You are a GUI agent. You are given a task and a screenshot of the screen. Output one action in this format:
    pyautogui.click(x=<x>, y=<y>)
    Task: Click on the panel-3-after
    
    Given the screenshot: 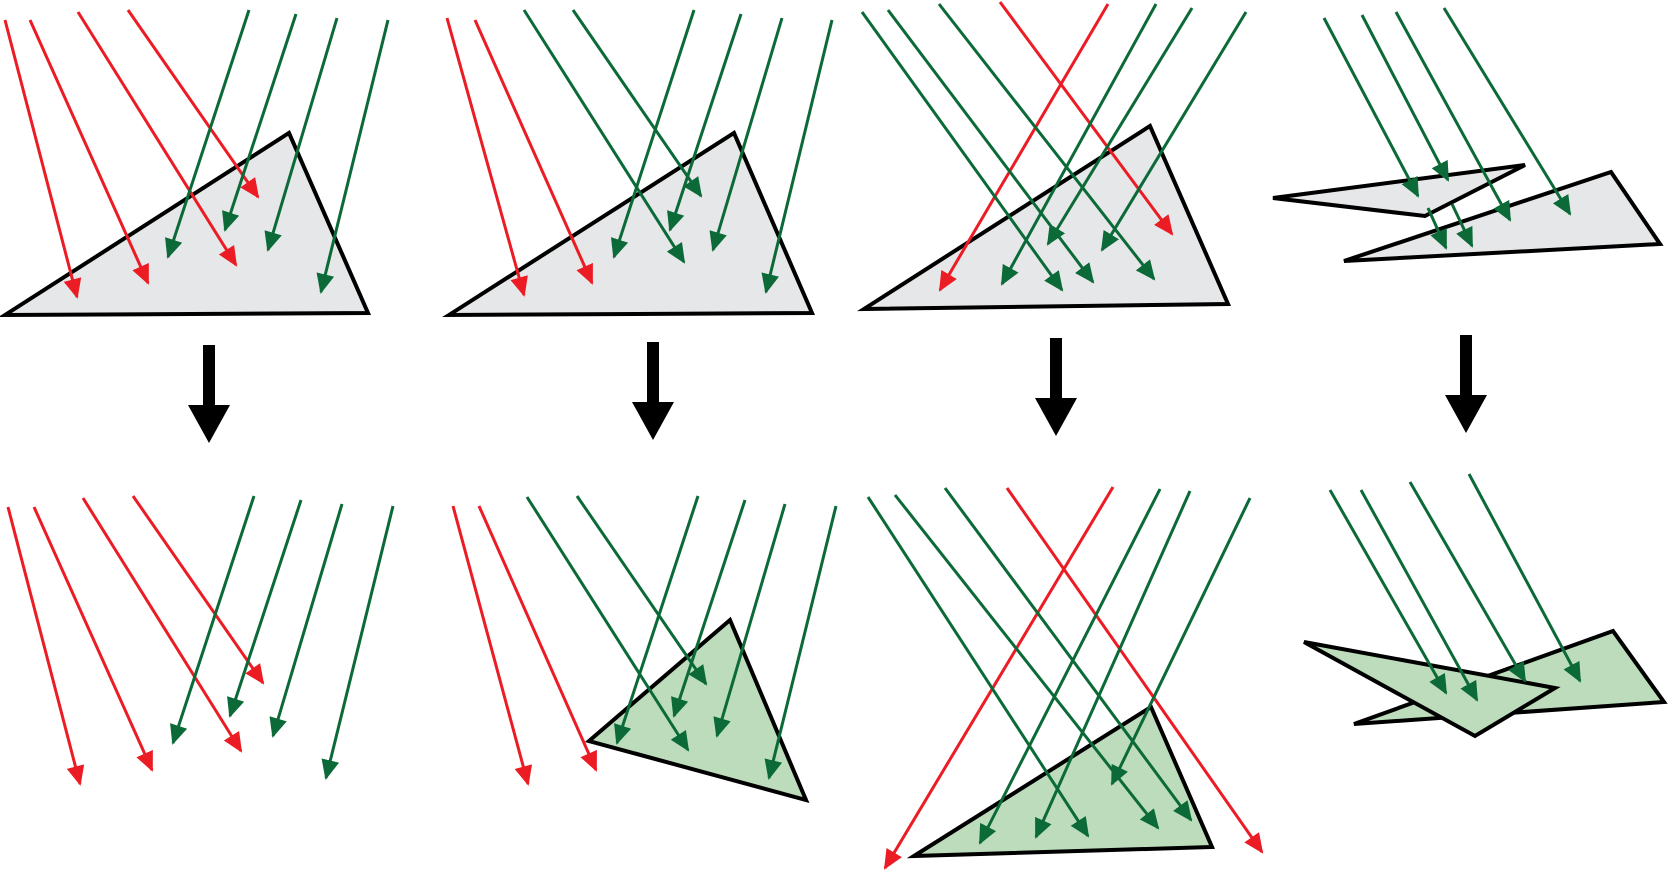 What is the action you would take?
    pyautogui.click(x=1065, y=678)
    